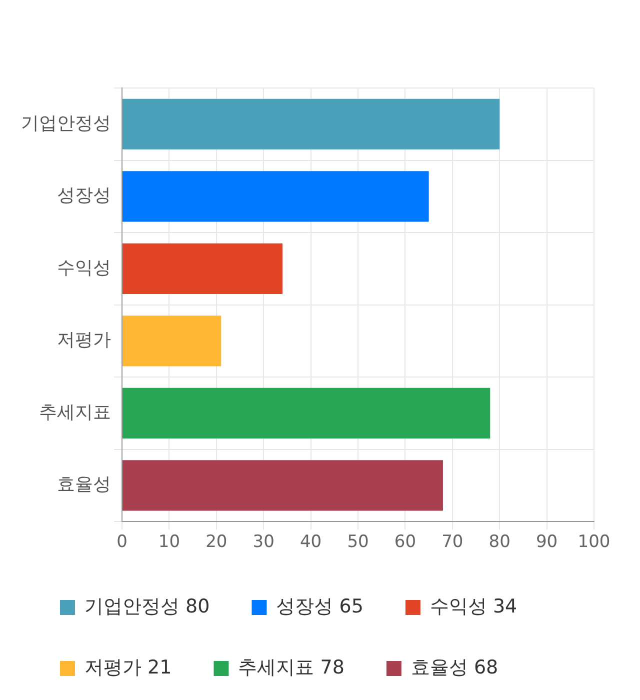 The width and height of the screenshot is (640, 700). I want to click on x-tick-label: 20, so click(217, 542).